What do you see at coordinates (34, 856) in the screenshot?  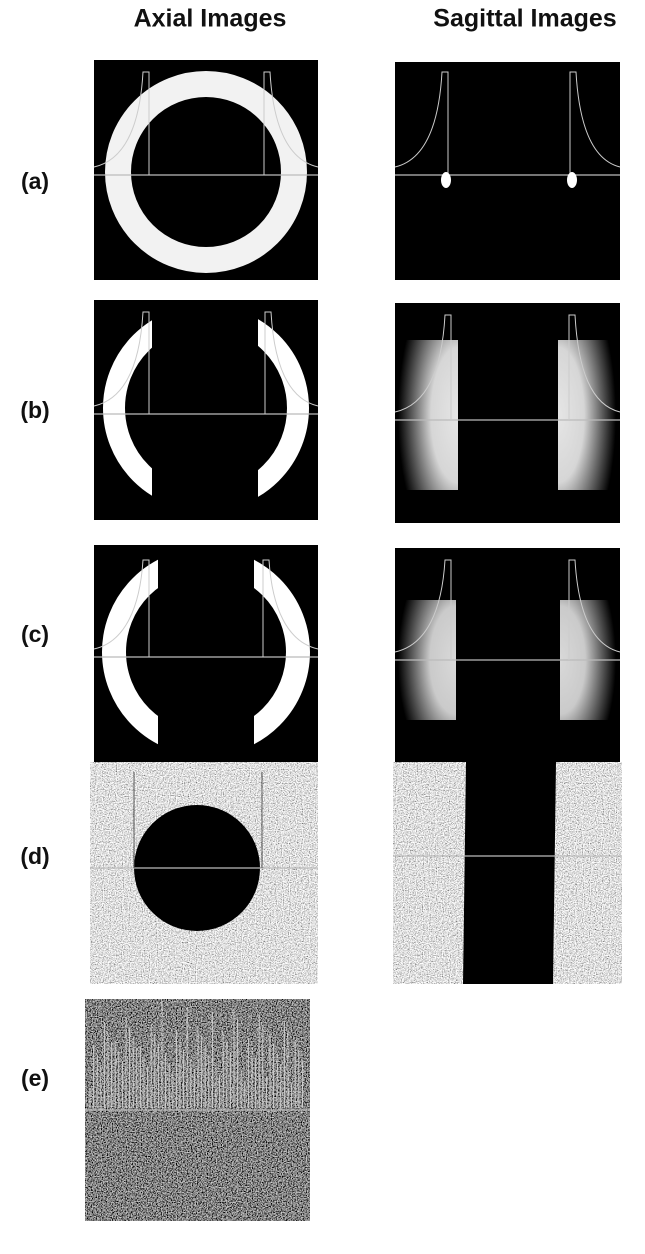 I see `panel-label: (d)` at bounding box center [34, 856].